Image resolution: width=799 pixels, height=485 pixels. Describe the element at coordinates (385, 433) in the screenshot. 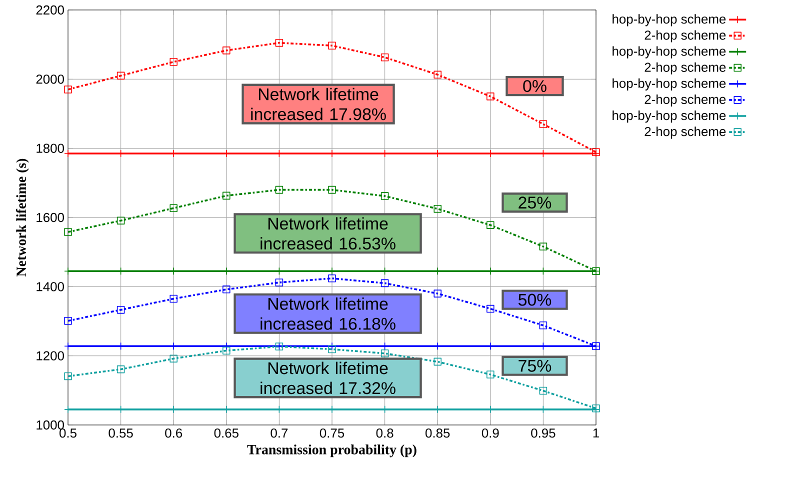

I see `x-tick-label: 0.8` at that location.